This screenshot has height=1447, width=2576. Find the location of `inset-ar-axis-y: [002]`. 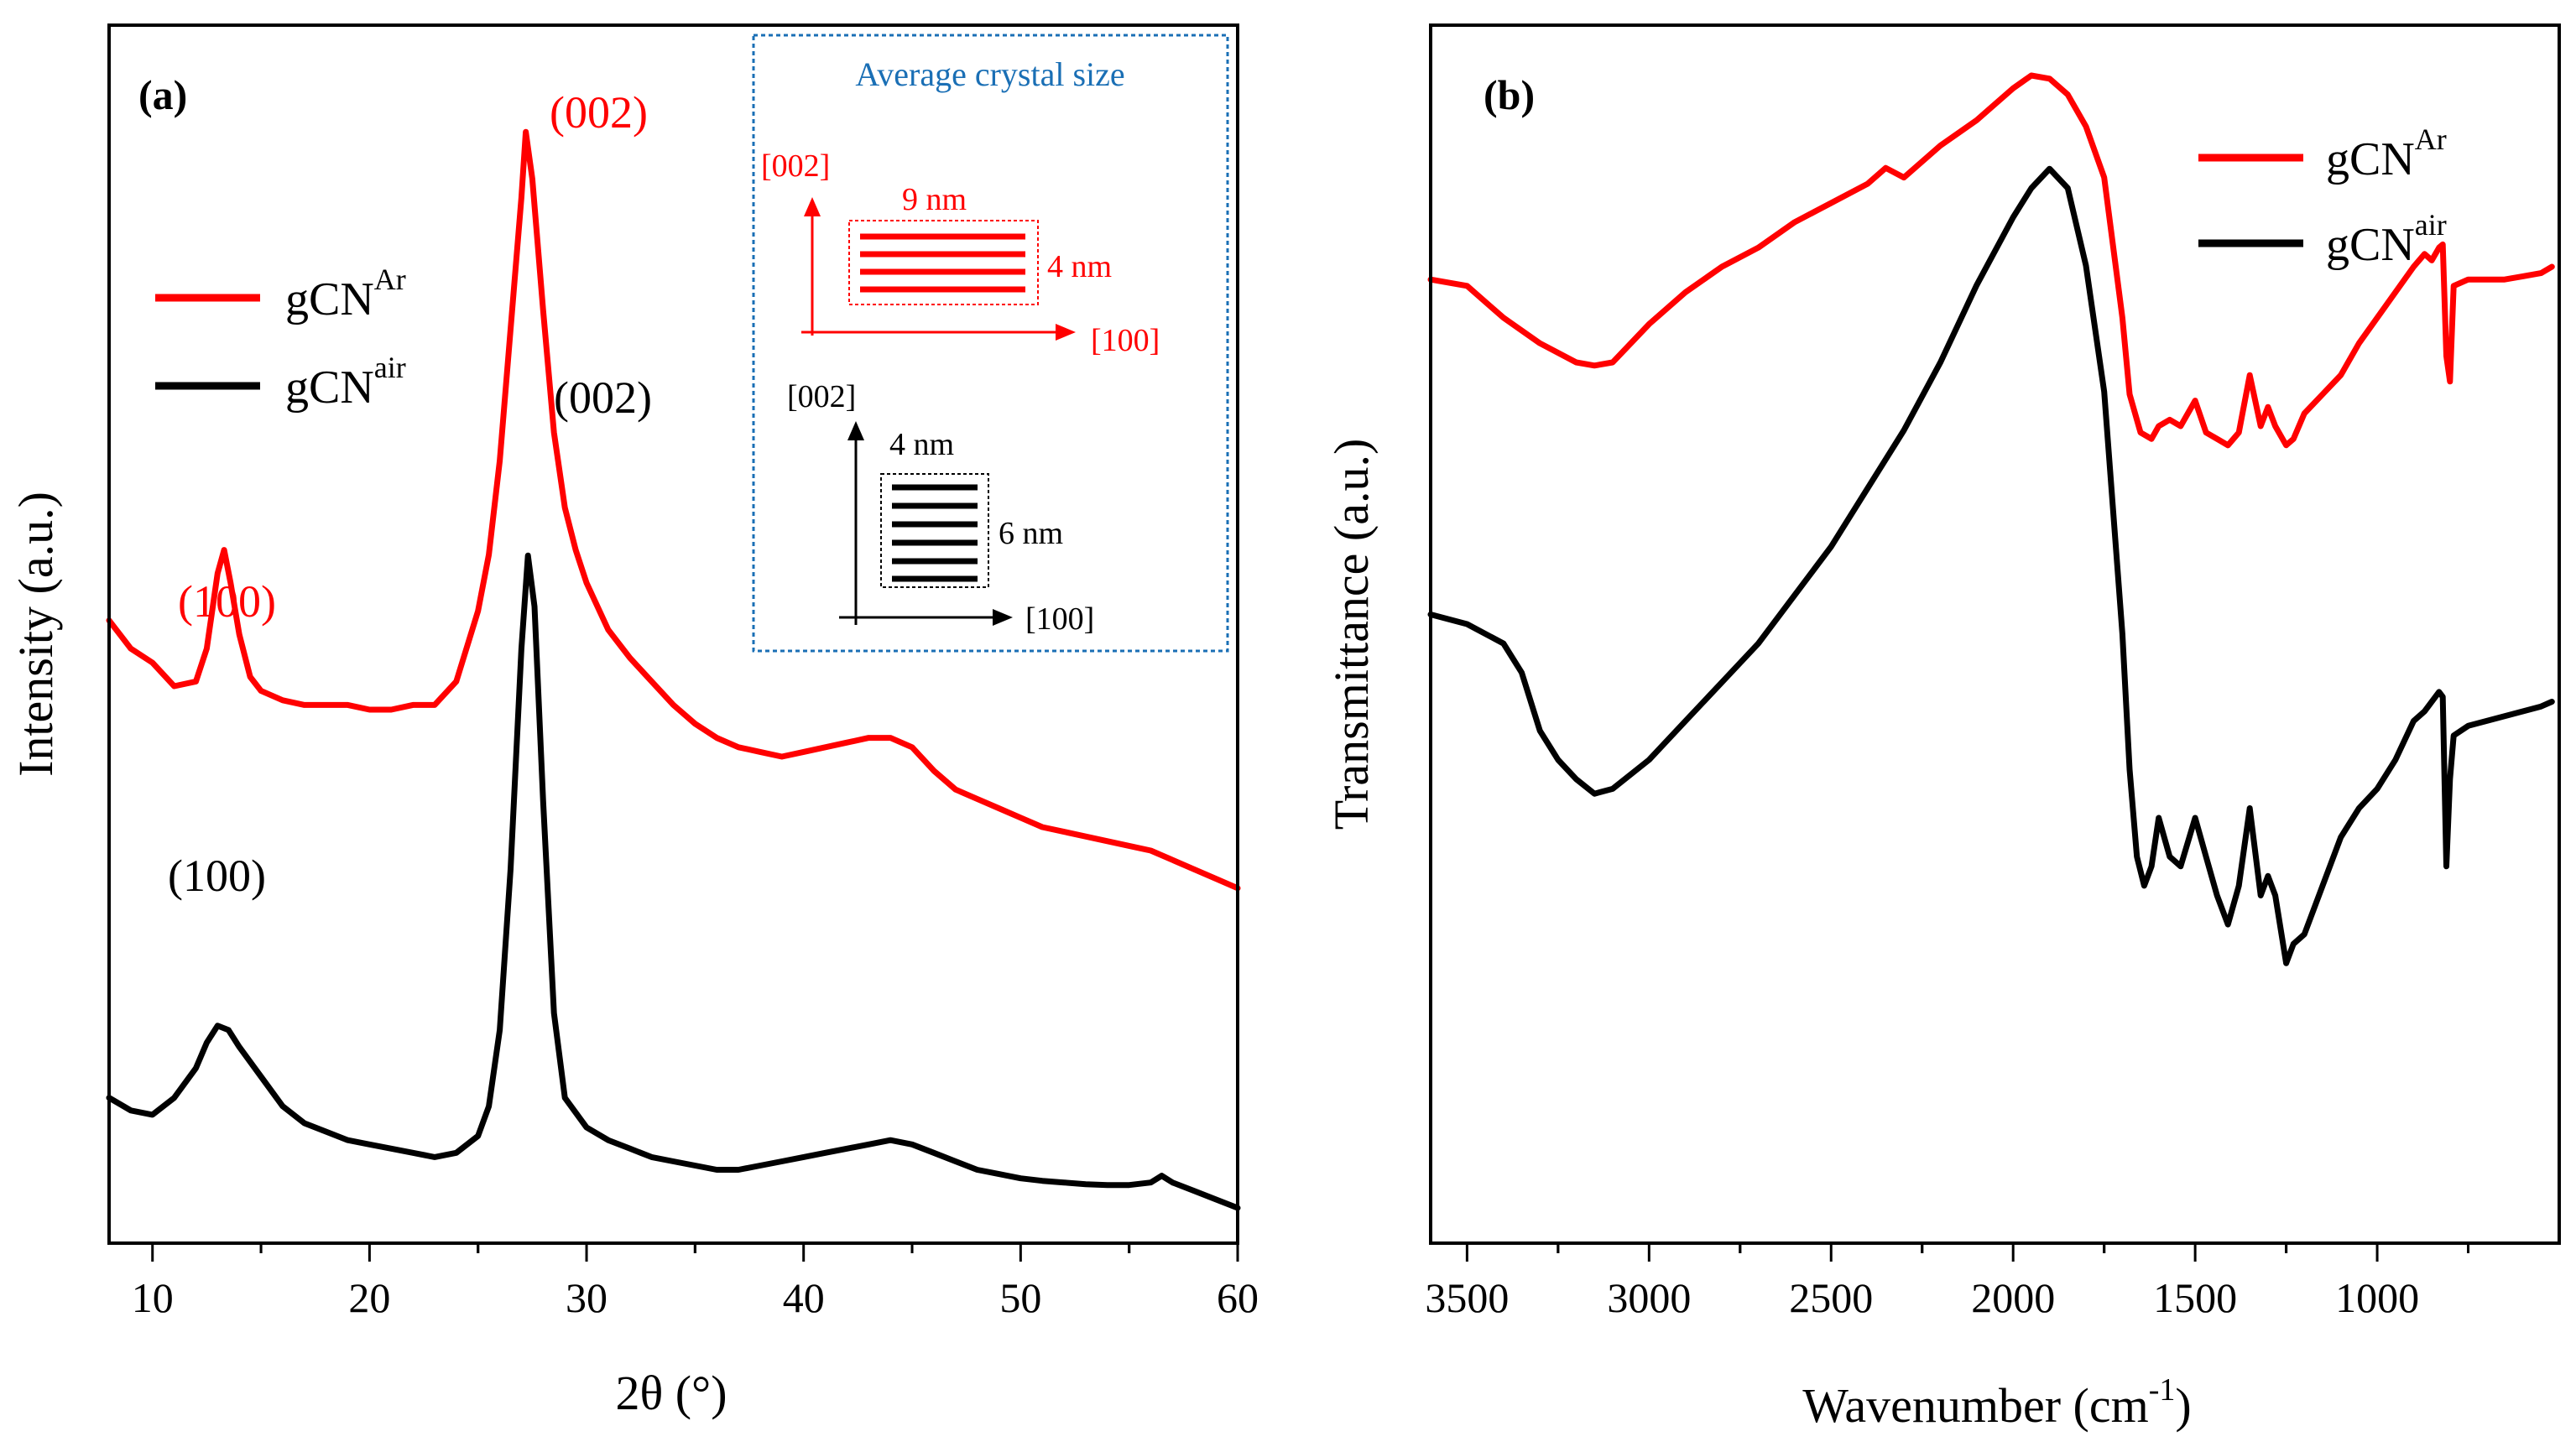

inset-ar-axis-y: [002] is located at coordinates (795, 166).